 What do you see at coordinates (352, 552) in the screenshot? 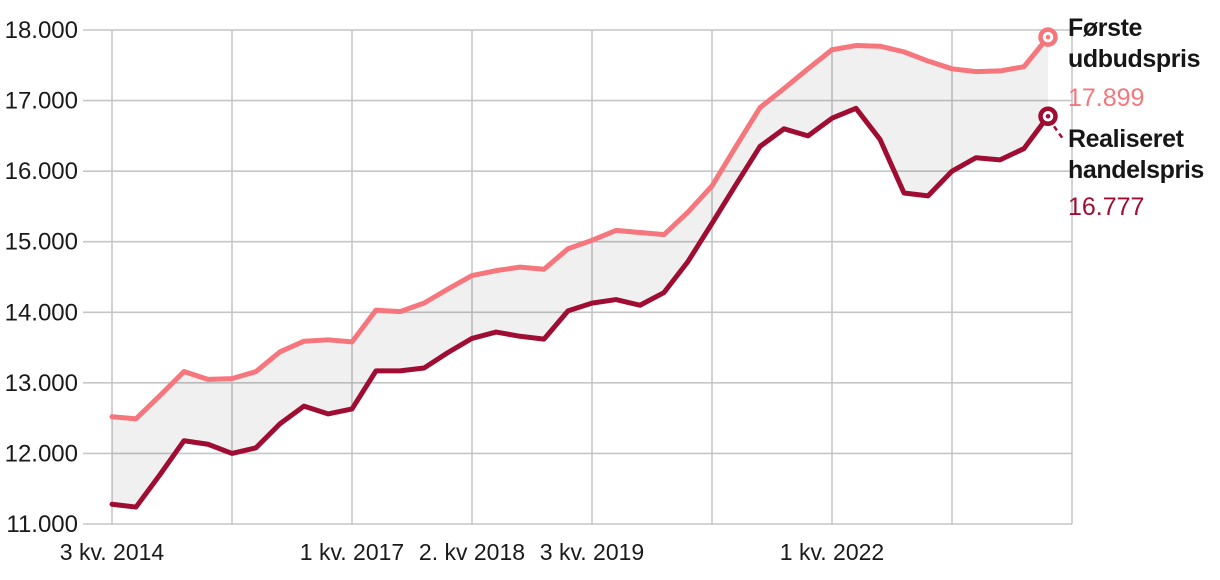
I see `x-axis-tick-label: 1 kv. 2017` at bounding box center [352, 552].